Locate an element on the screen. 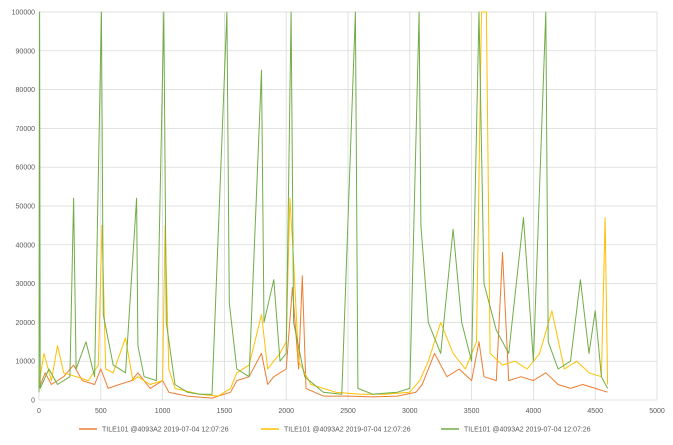 This screenshot has width=673, height=445. x-tick-label: 1000 is located at coordinates (163, 411).